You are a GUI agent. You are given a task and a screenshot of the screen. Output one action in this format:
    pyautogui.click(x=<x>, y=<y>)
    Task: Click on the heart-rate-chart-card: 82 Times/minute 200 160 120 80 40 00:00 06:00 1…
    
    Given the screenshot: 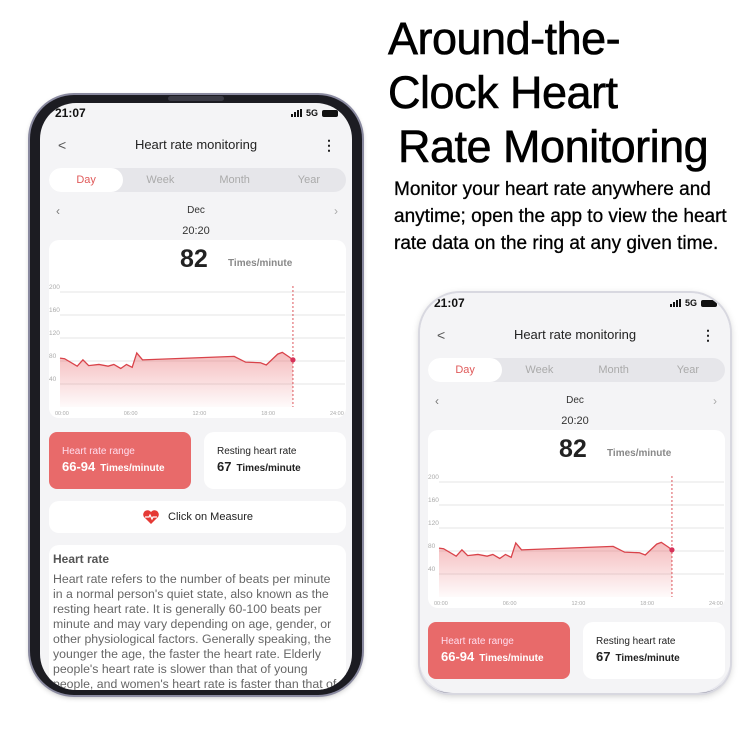 What is the action you would take?
    pyautogui.click(x=576, y=519)
    